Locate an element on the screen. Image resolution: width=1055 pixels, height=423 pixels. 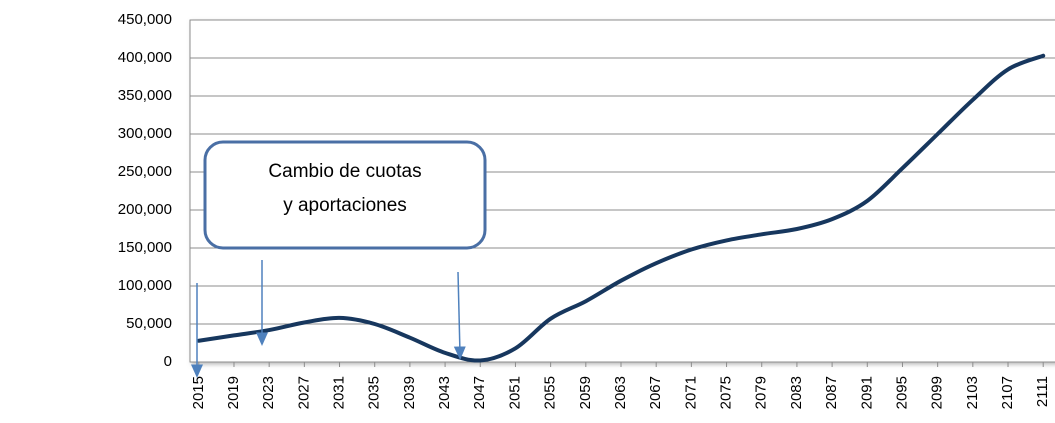
x-tick-label: 2035 is located at coordinates (374, 392).